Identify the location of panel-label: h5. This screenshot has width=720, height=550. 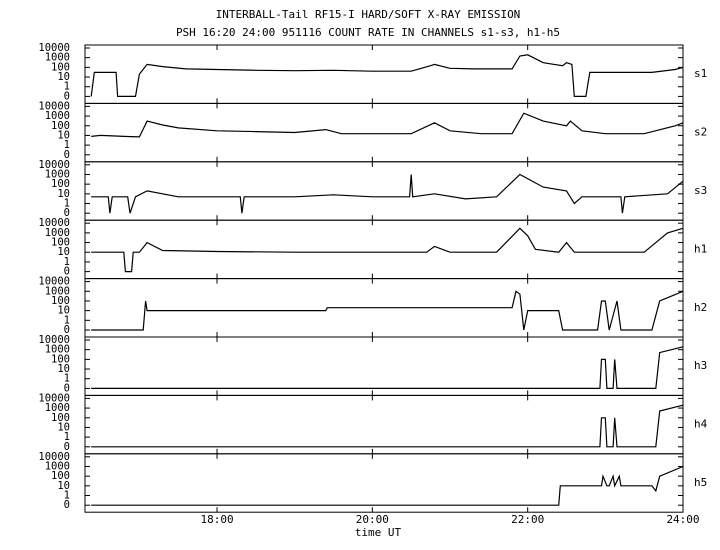
(700, 482).